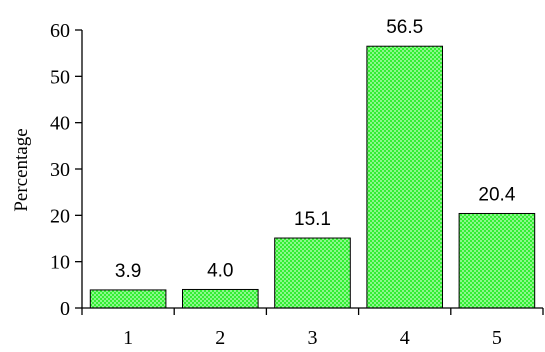 The width and height of the screenshot is (545, 352). Describe the element at coordinates (60, 31) in the screenshot. I see `y-tick-label: 60` at that location.